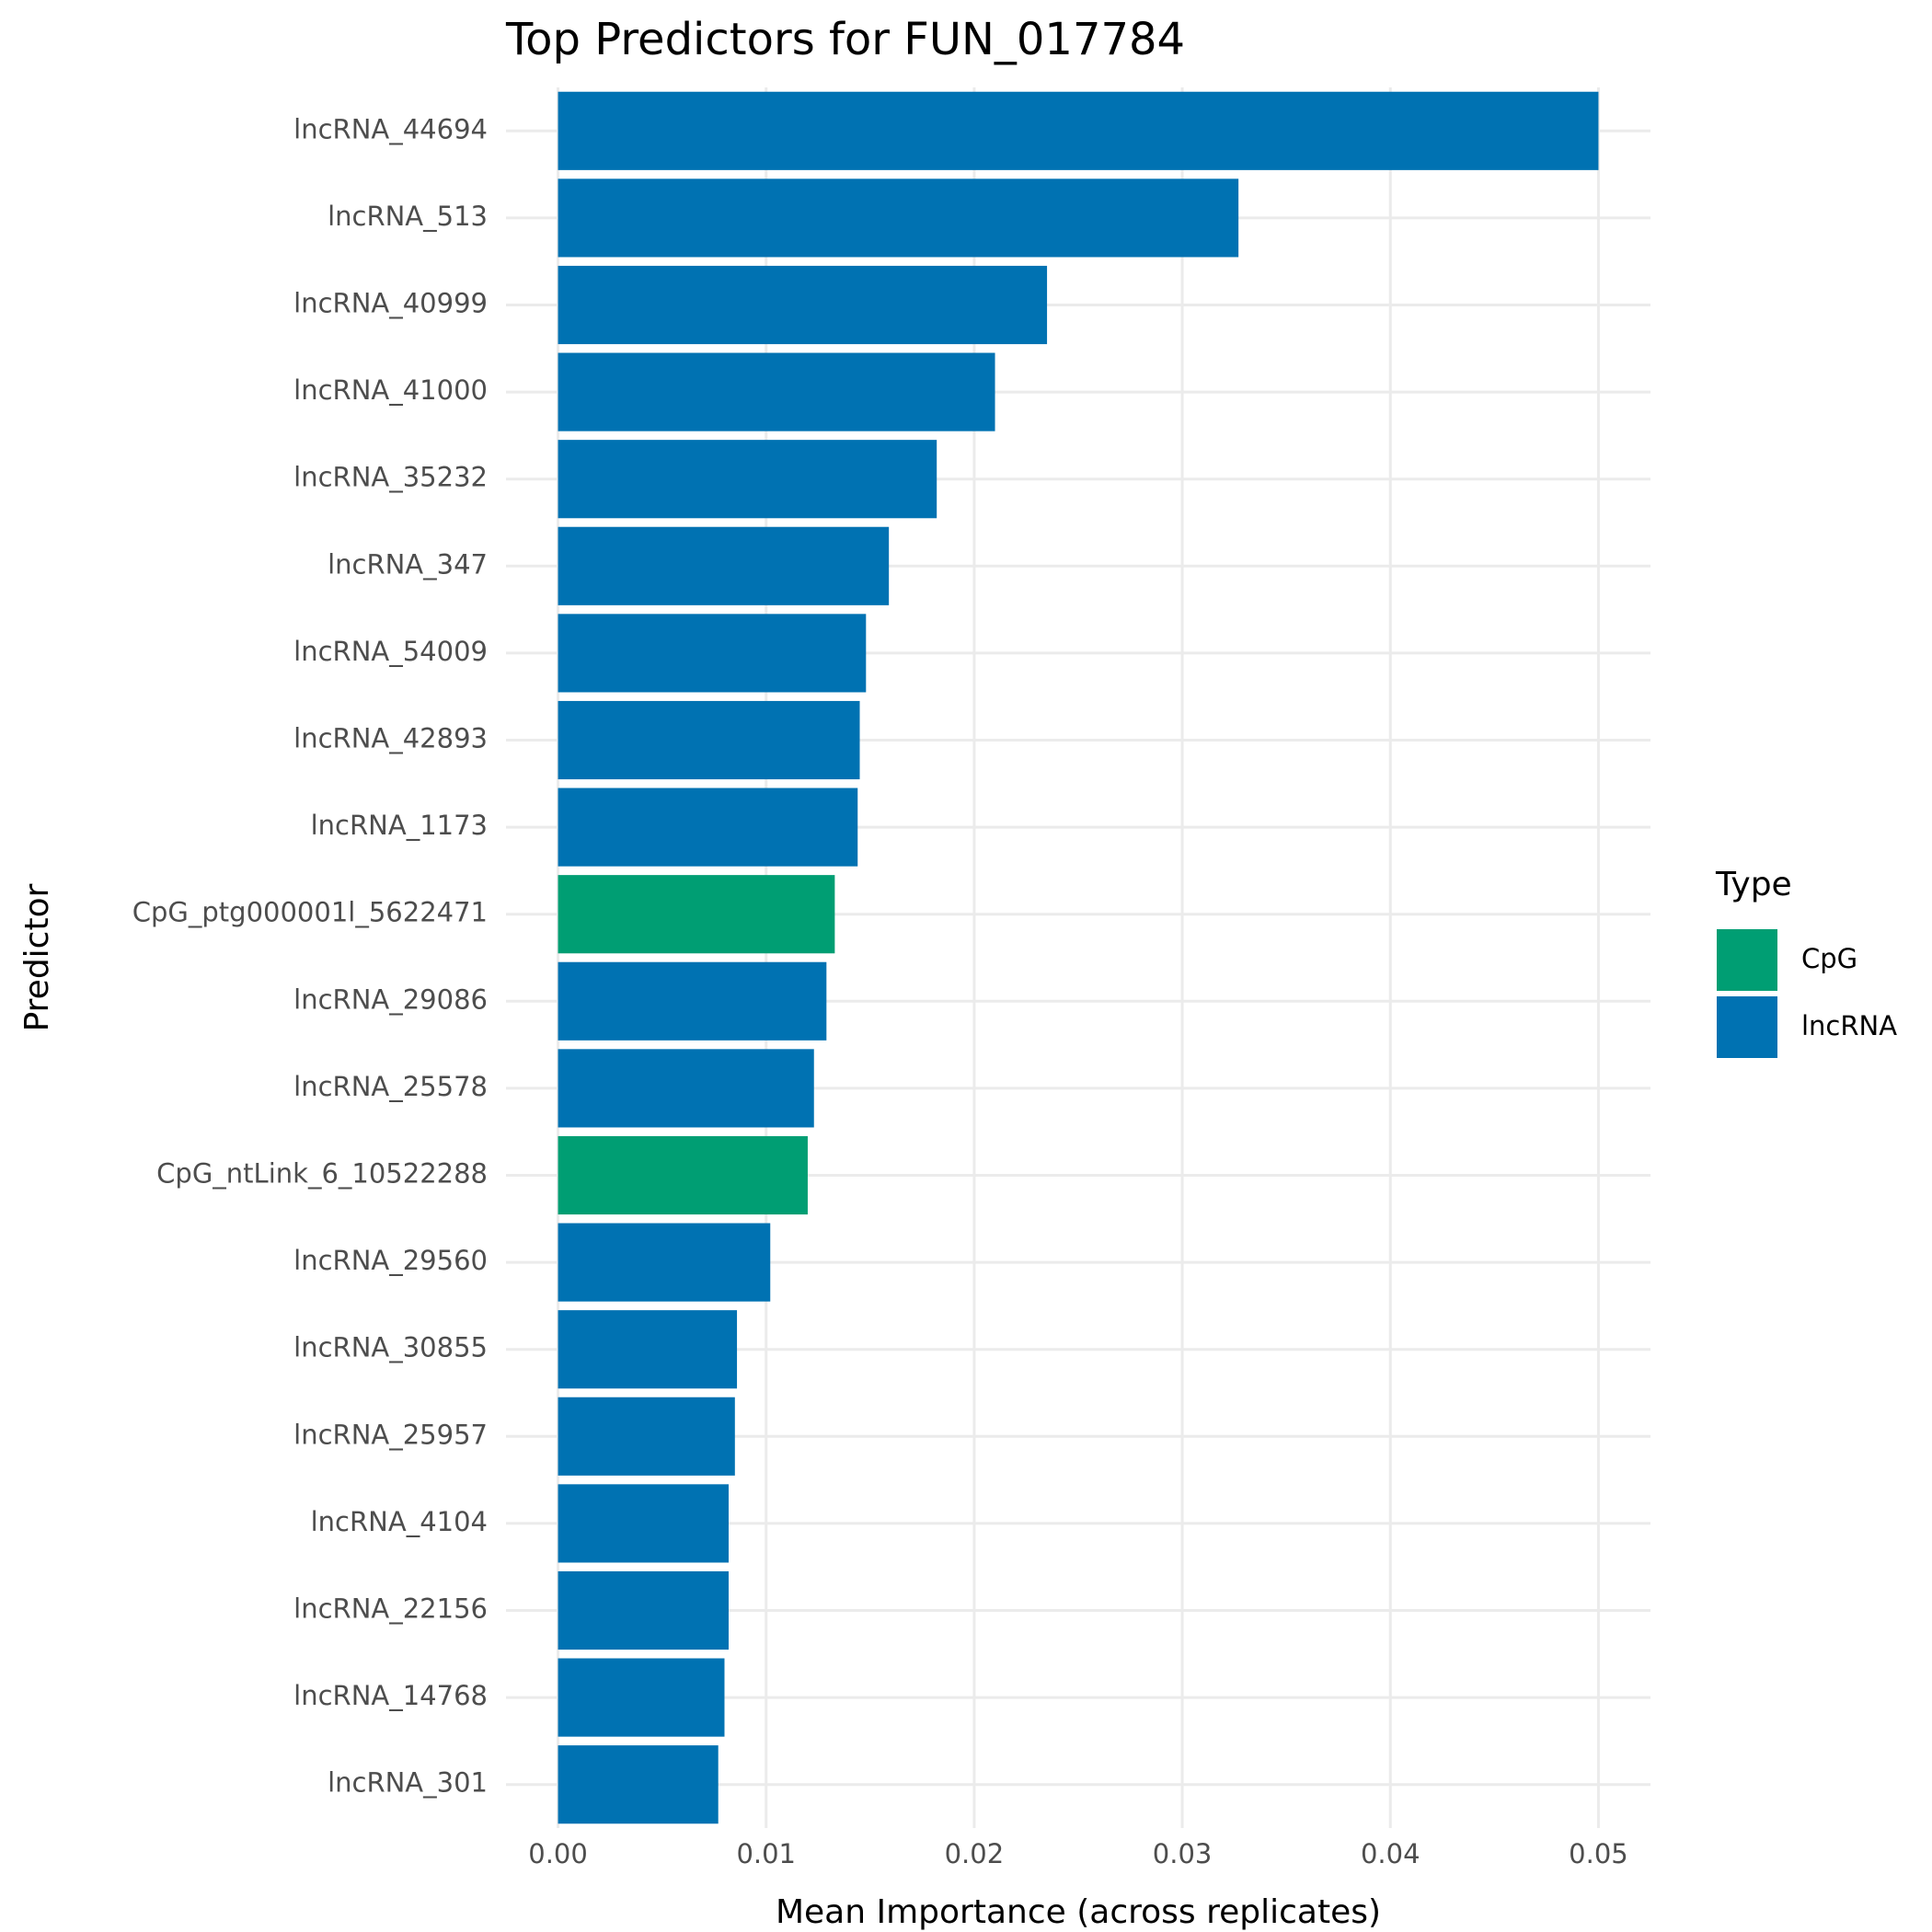 The width and height of the screenshot is (1932, 1932). I want to click on x-tick-label: 0.03, so click(1183, 1853).